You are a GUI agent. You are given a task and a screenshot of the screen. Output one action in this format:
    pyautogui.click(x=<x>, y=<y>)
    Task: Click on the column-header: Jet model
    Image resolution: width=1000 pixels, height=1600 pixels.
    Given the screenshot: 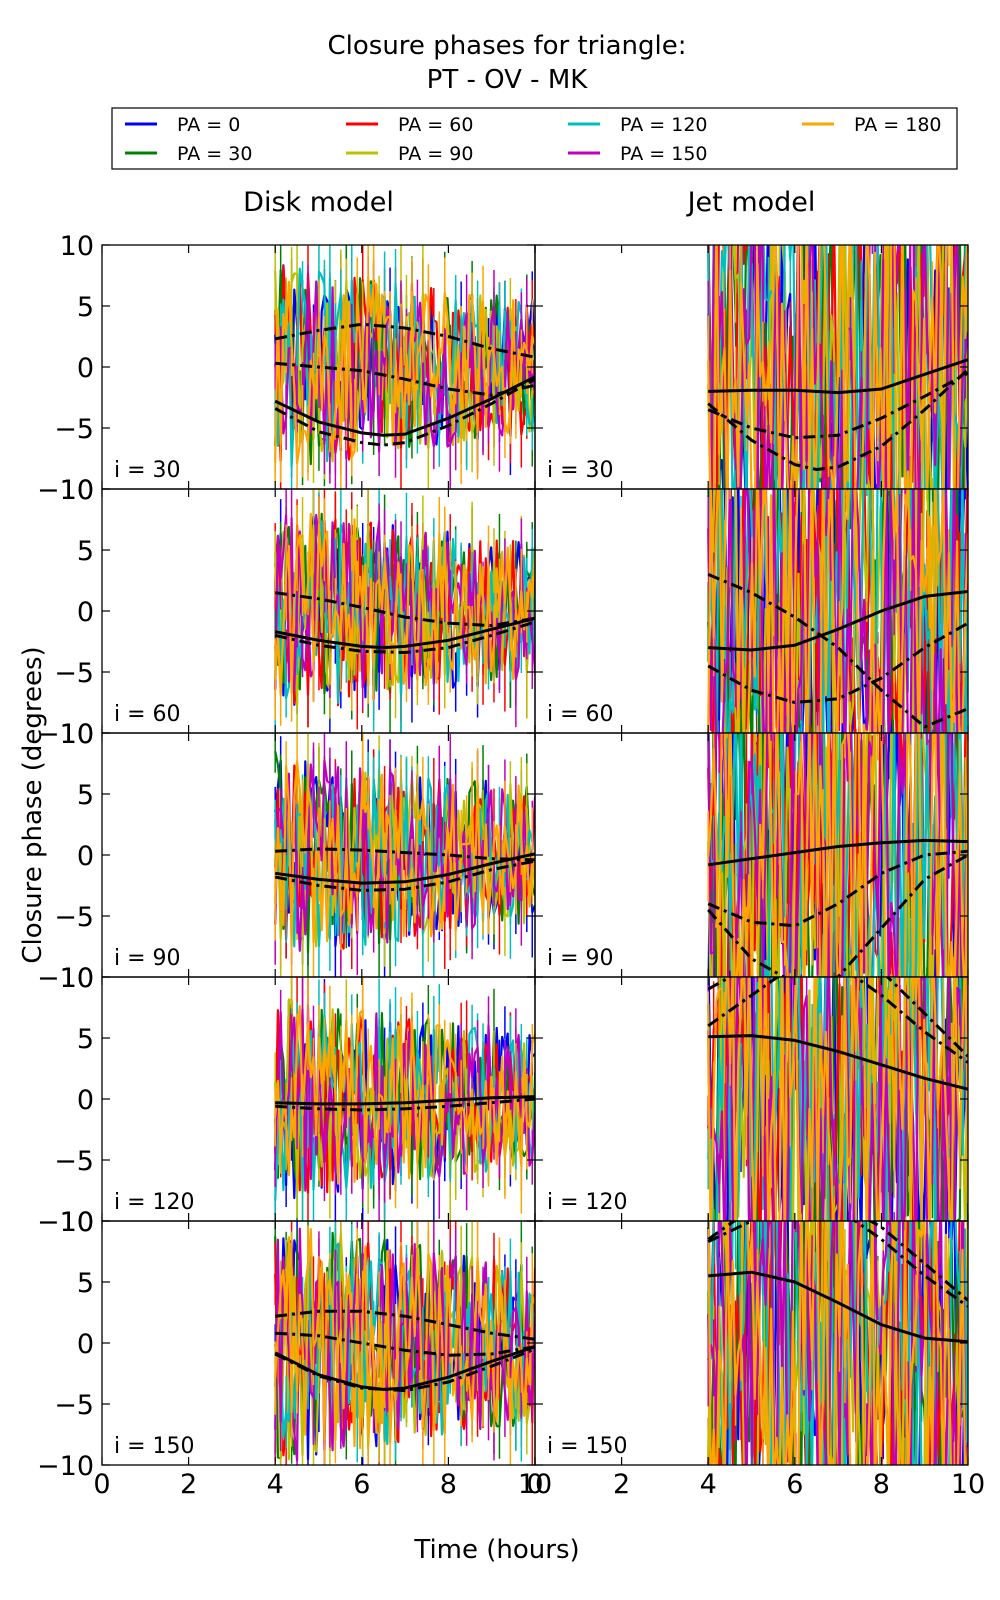 What is the action you would take?
    pyautogui.click(x=751, y=202)
    